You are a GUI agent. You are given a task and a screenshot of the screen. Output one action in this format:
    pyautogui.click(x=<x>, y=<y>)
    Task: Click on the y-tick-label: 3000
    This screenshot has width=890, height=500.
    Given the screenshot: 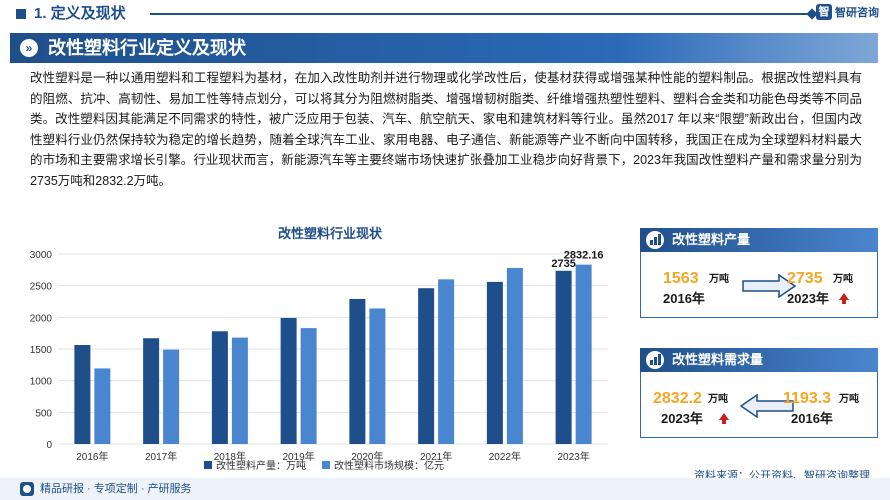 What is the action you would take?
    pyautogui.click(x=41, y=255)
    